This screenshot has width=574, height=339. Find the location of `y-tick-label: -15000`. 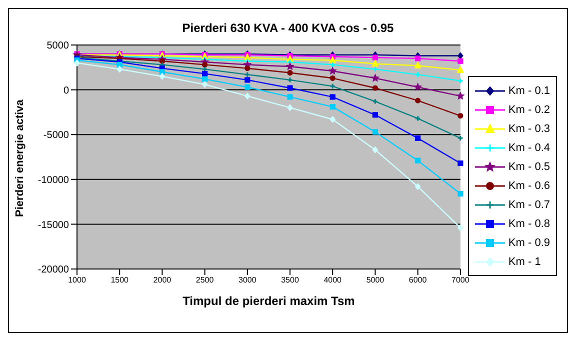

y-tick-label: -15000 is located at coordinates (54, 225).